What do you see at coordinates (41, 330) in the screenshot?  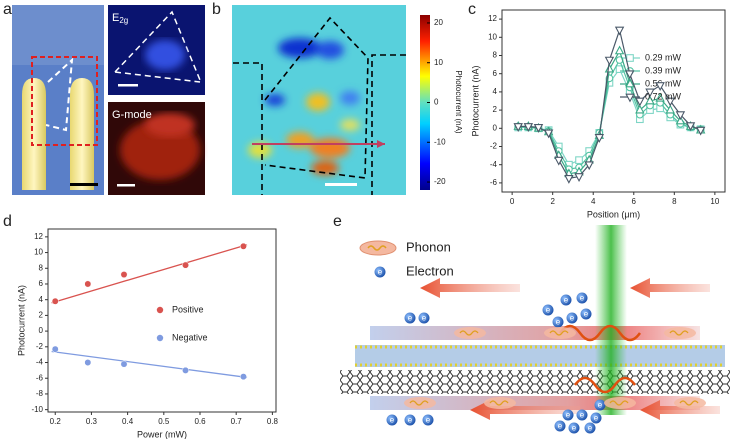 I see `y-tick-label: 0` at bounding box center [41, 330].